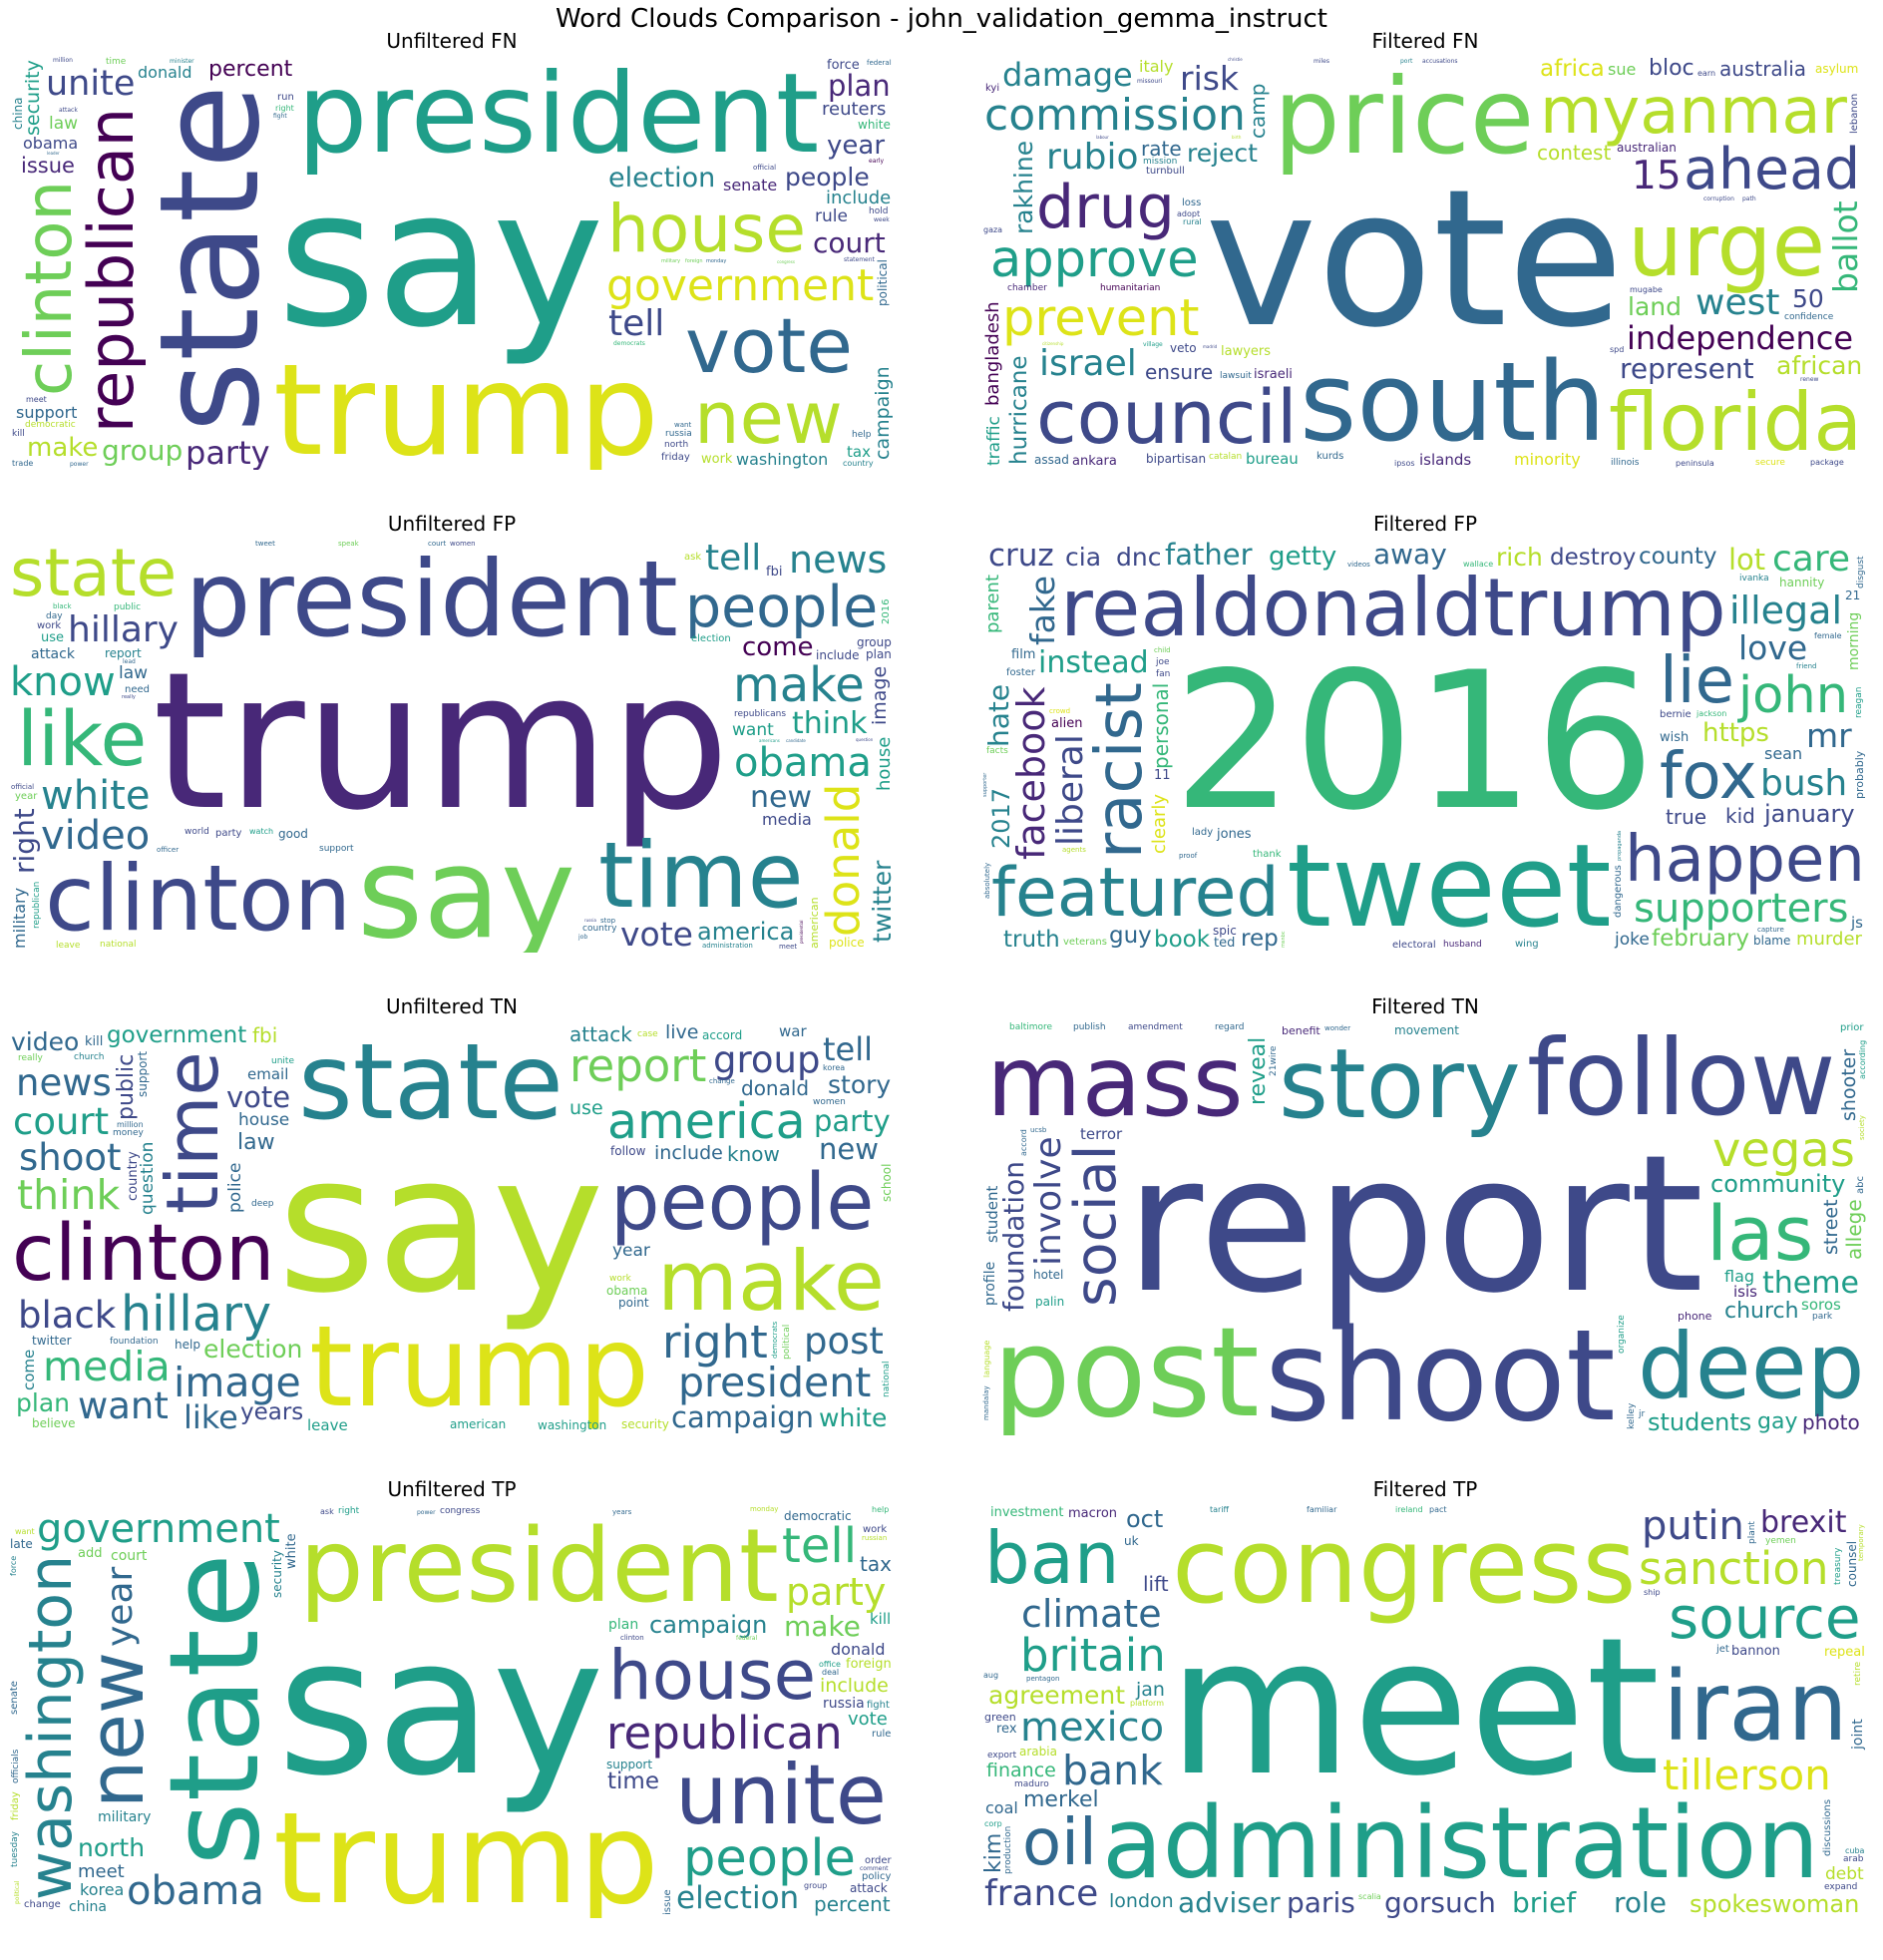 The image size is (1883, 1960). Describe the element at coordinates (1321, 62) in the screenshot. I see `cloud-word: miles` at that location.